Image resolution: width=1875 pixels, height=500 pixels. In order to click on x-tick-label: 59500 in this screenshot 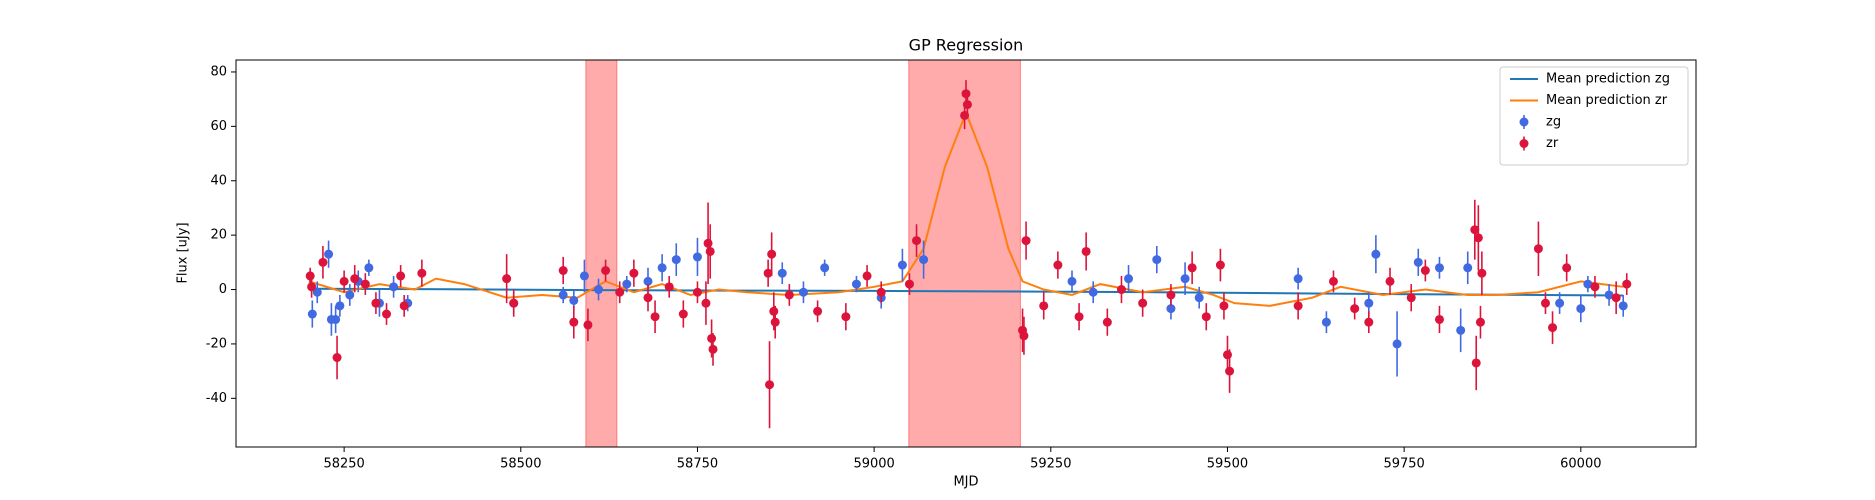, I will do `click(1227, 464)`.